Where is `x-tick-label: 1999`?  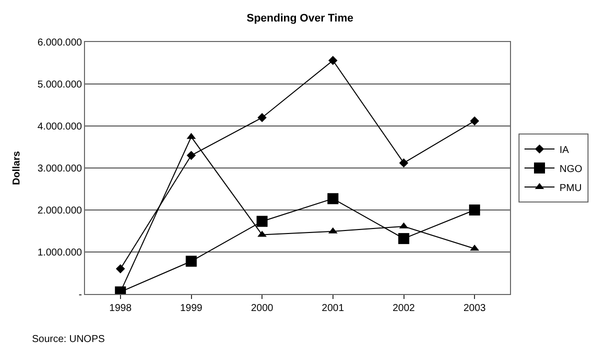 x-tick-label: 1999 is located at coordinates (191, 308).